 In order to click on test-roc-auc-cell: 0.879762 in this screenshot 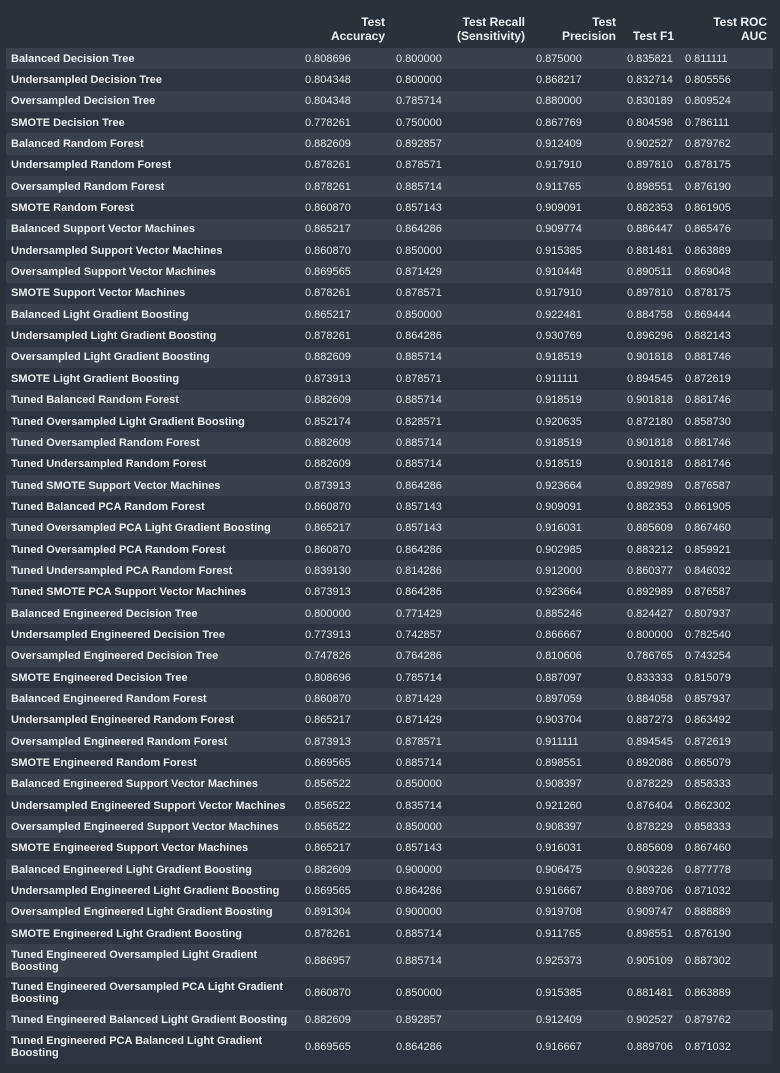, I will do `click(708, 1020)`.